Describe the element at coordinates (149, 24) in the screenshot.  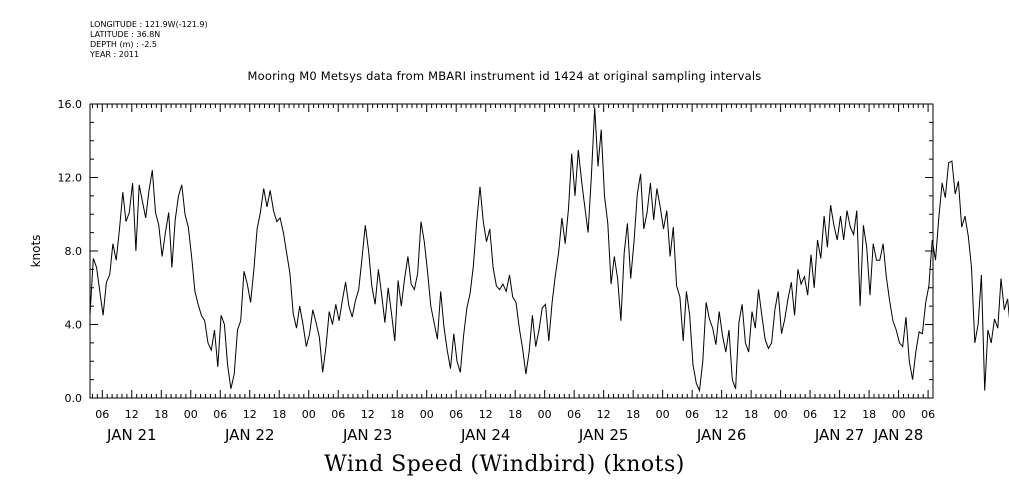
I see `longitude-text: LONGITUDE : 121.9W(-121.9)` at that location.